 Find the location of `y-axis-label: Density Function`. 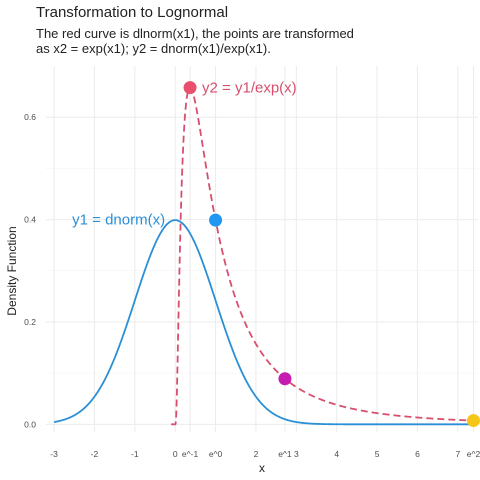

y-axis-label: Density Function is located at coordinates (12, 270).